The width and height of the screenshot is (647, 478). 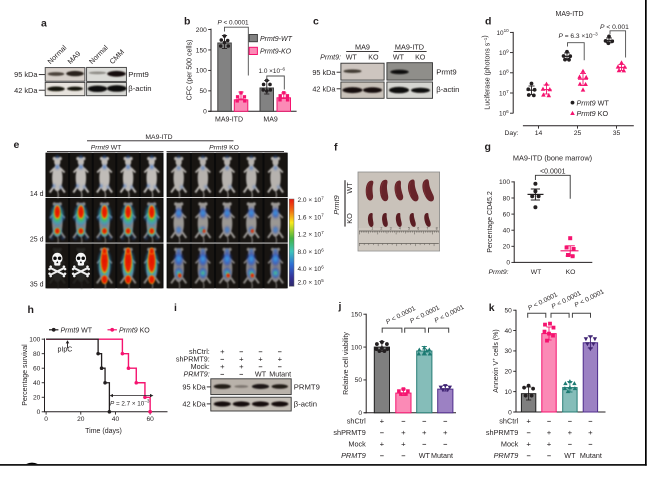 I want to click on svg-text: h, so click(x=31, y=310).